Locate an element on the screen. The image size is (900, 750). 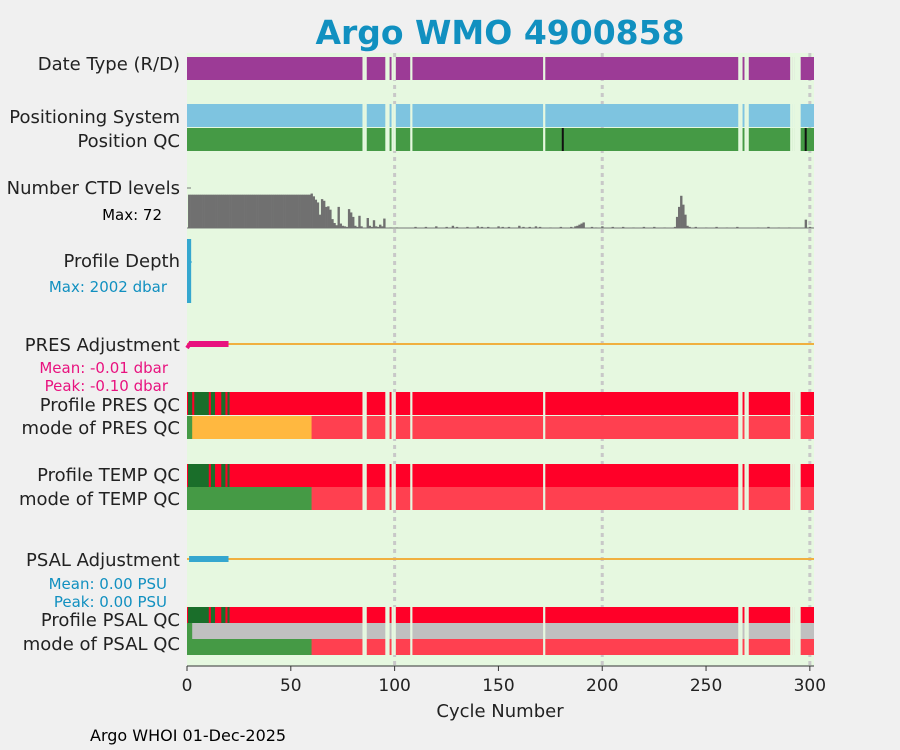
row-label-profile-depth: Profile Depth is located at coordinates (121, 261).